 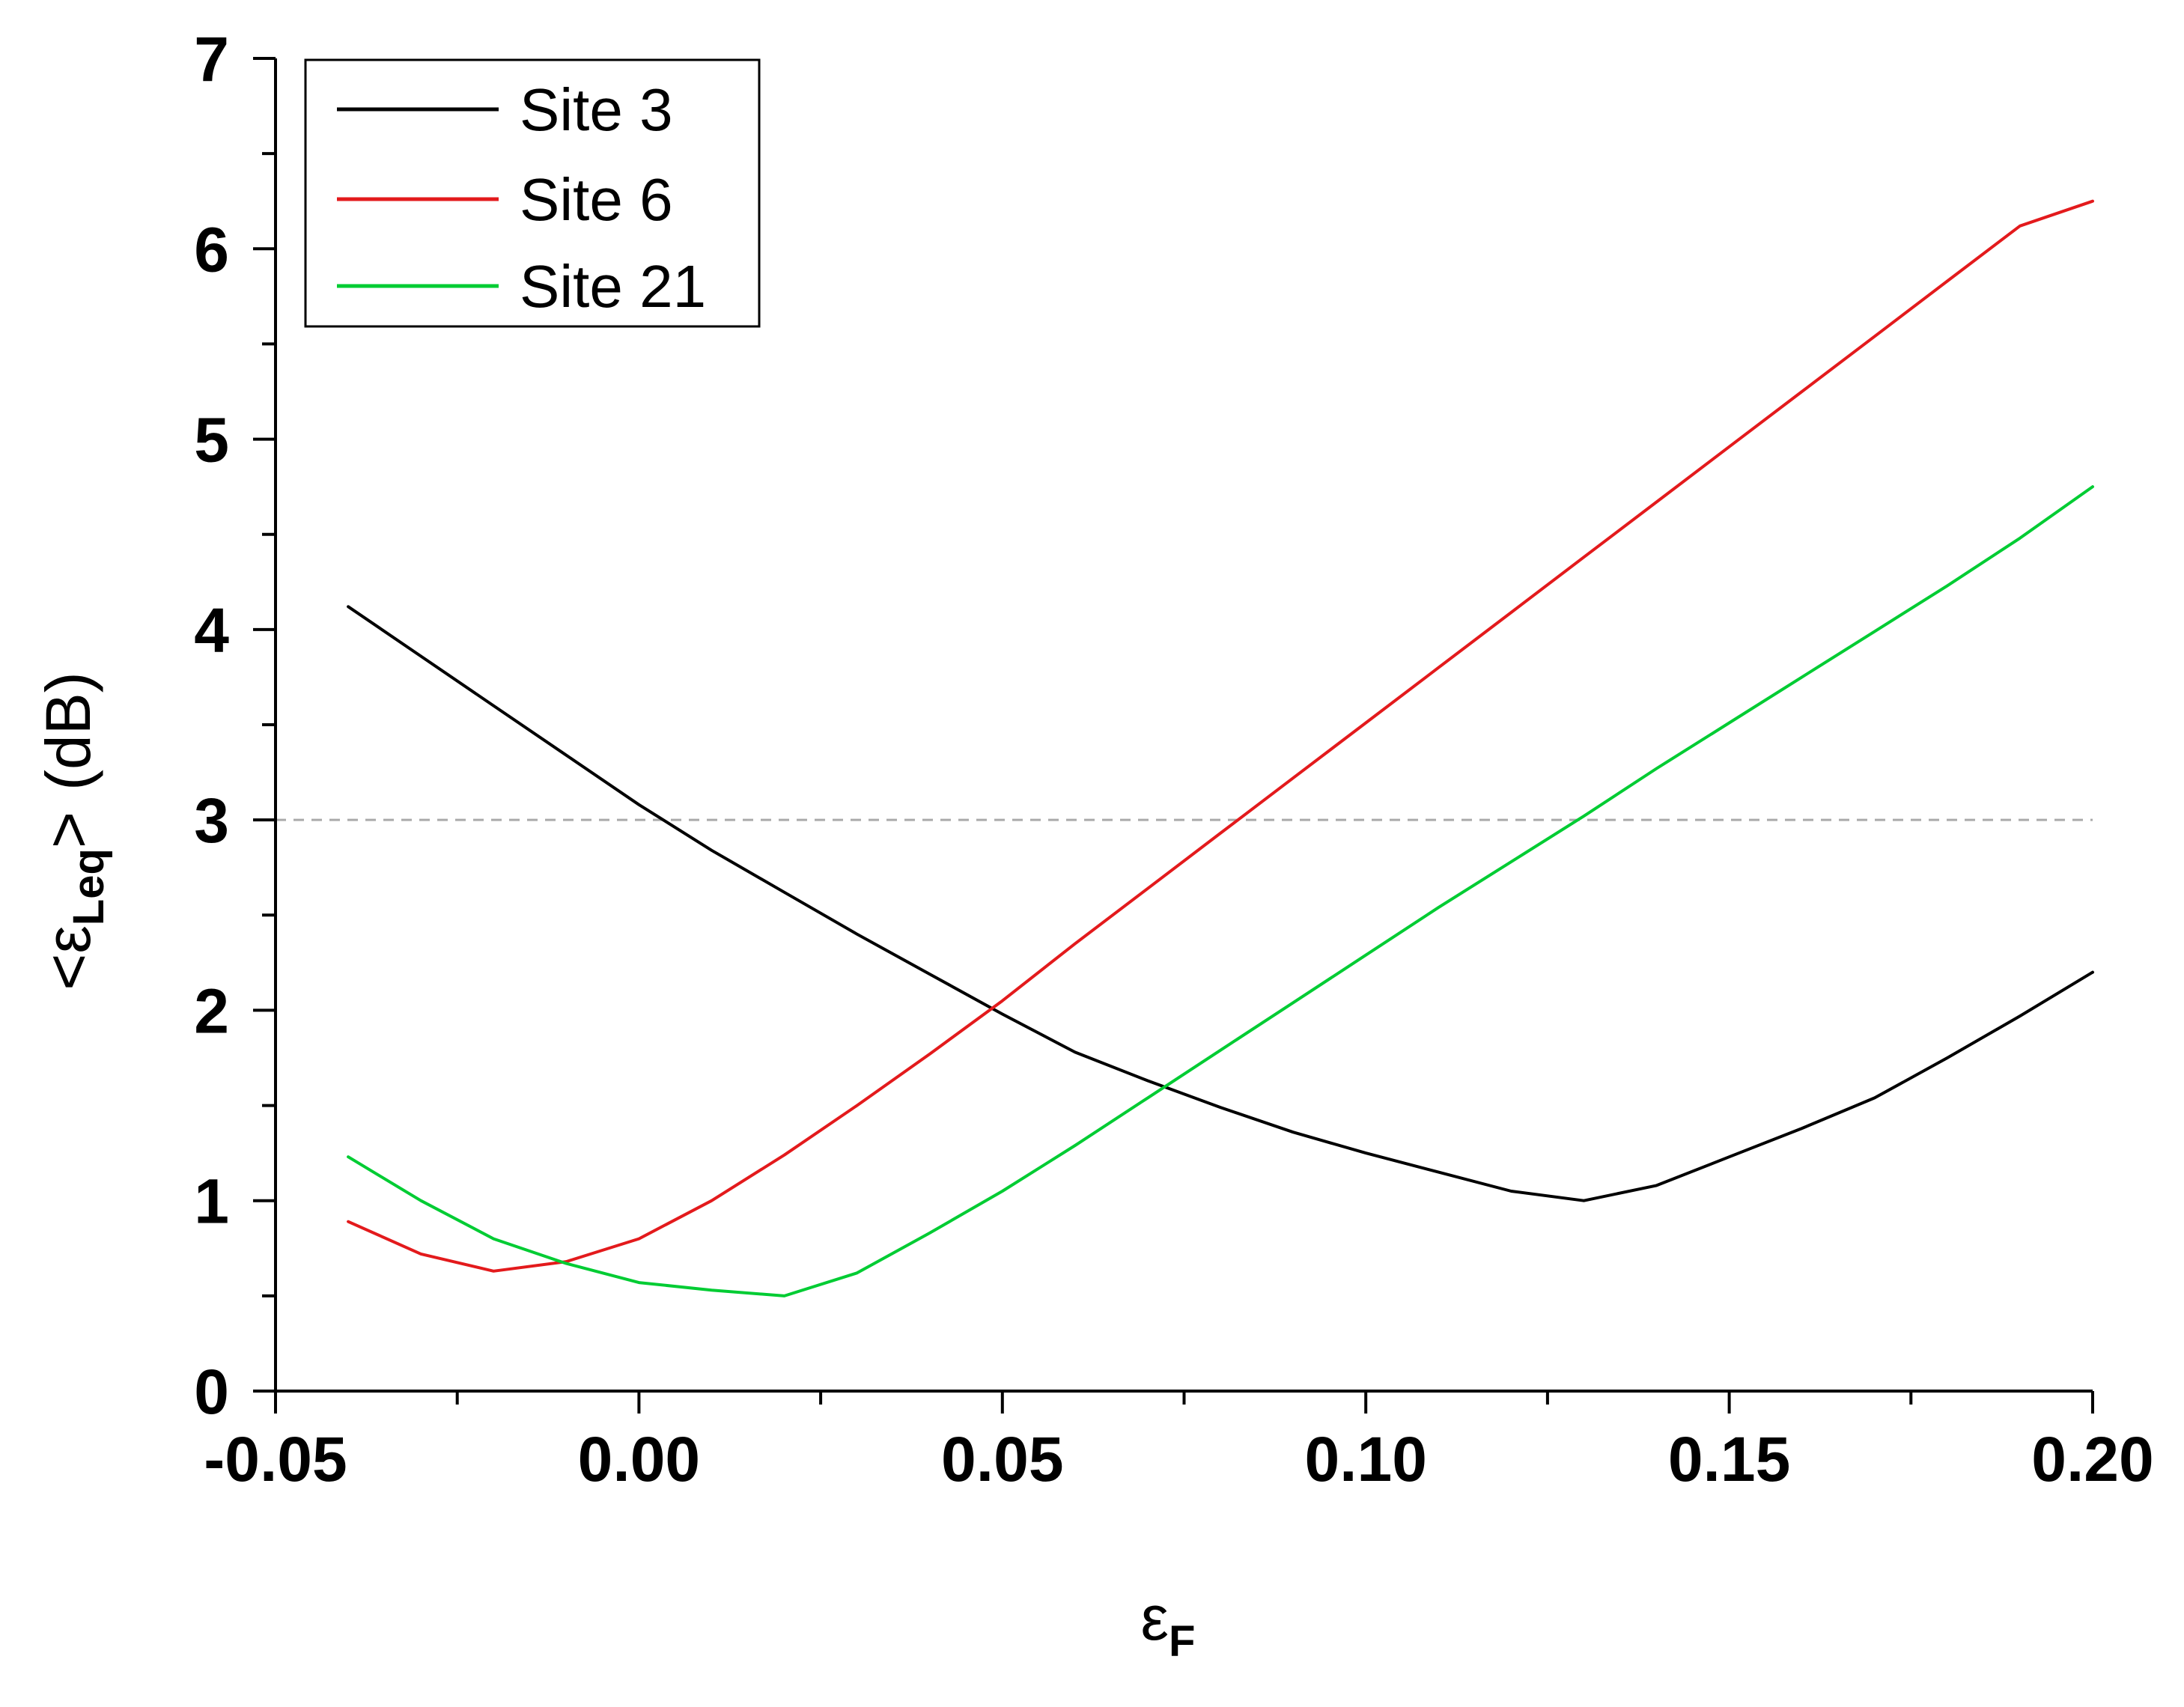 I want to click on y-tick-label: 2, so click(x=211, y=1011).